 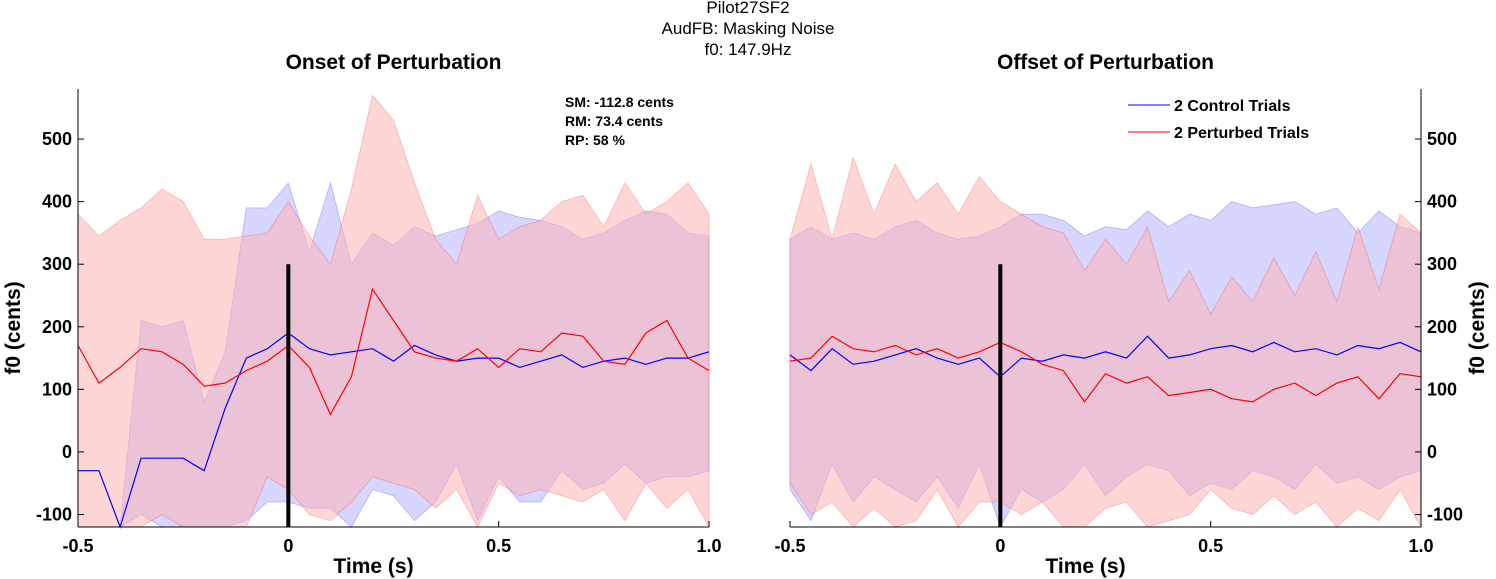 I want to click on onset-y-tick-label: 500, so click(x=57, y=139).